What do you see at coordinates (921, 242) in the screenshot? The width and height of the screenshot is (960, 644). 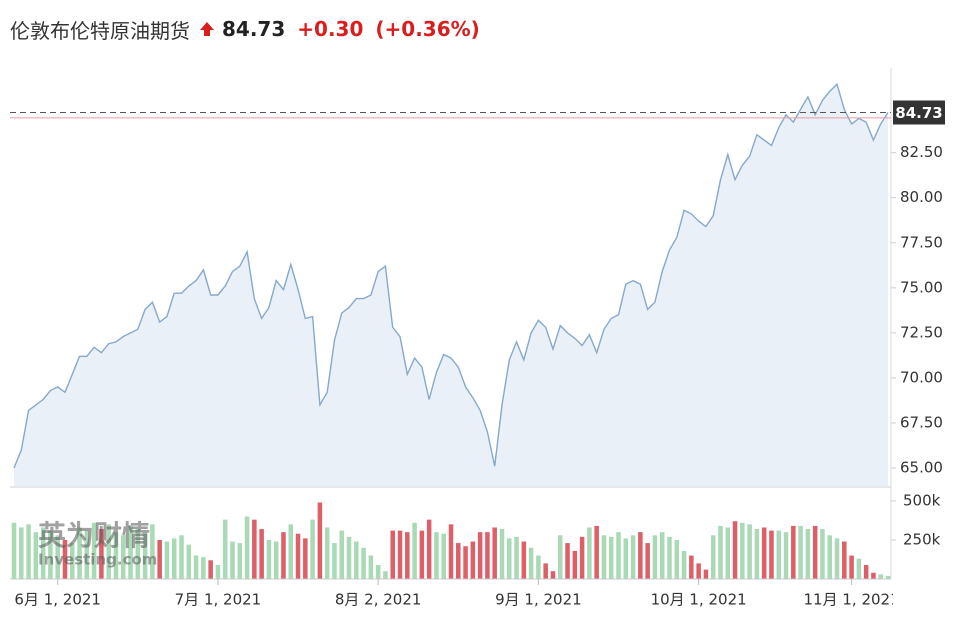 I see `y-tick-label: 77.50` at bounding box center [921, 242].